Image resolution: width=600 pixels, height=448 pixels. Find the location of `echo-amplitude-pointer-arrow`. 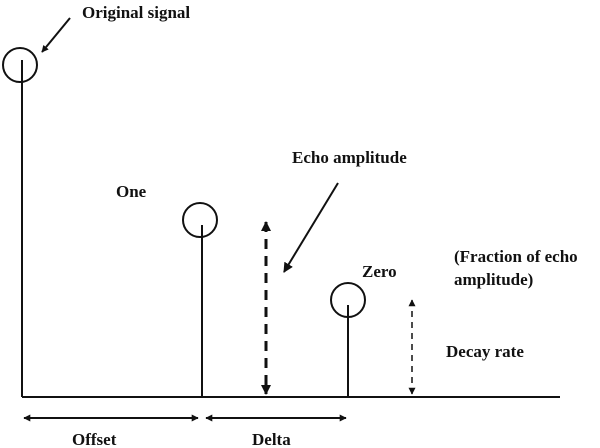

echo-amplitude-pointer-arrow is located at coordinates (311, 227).